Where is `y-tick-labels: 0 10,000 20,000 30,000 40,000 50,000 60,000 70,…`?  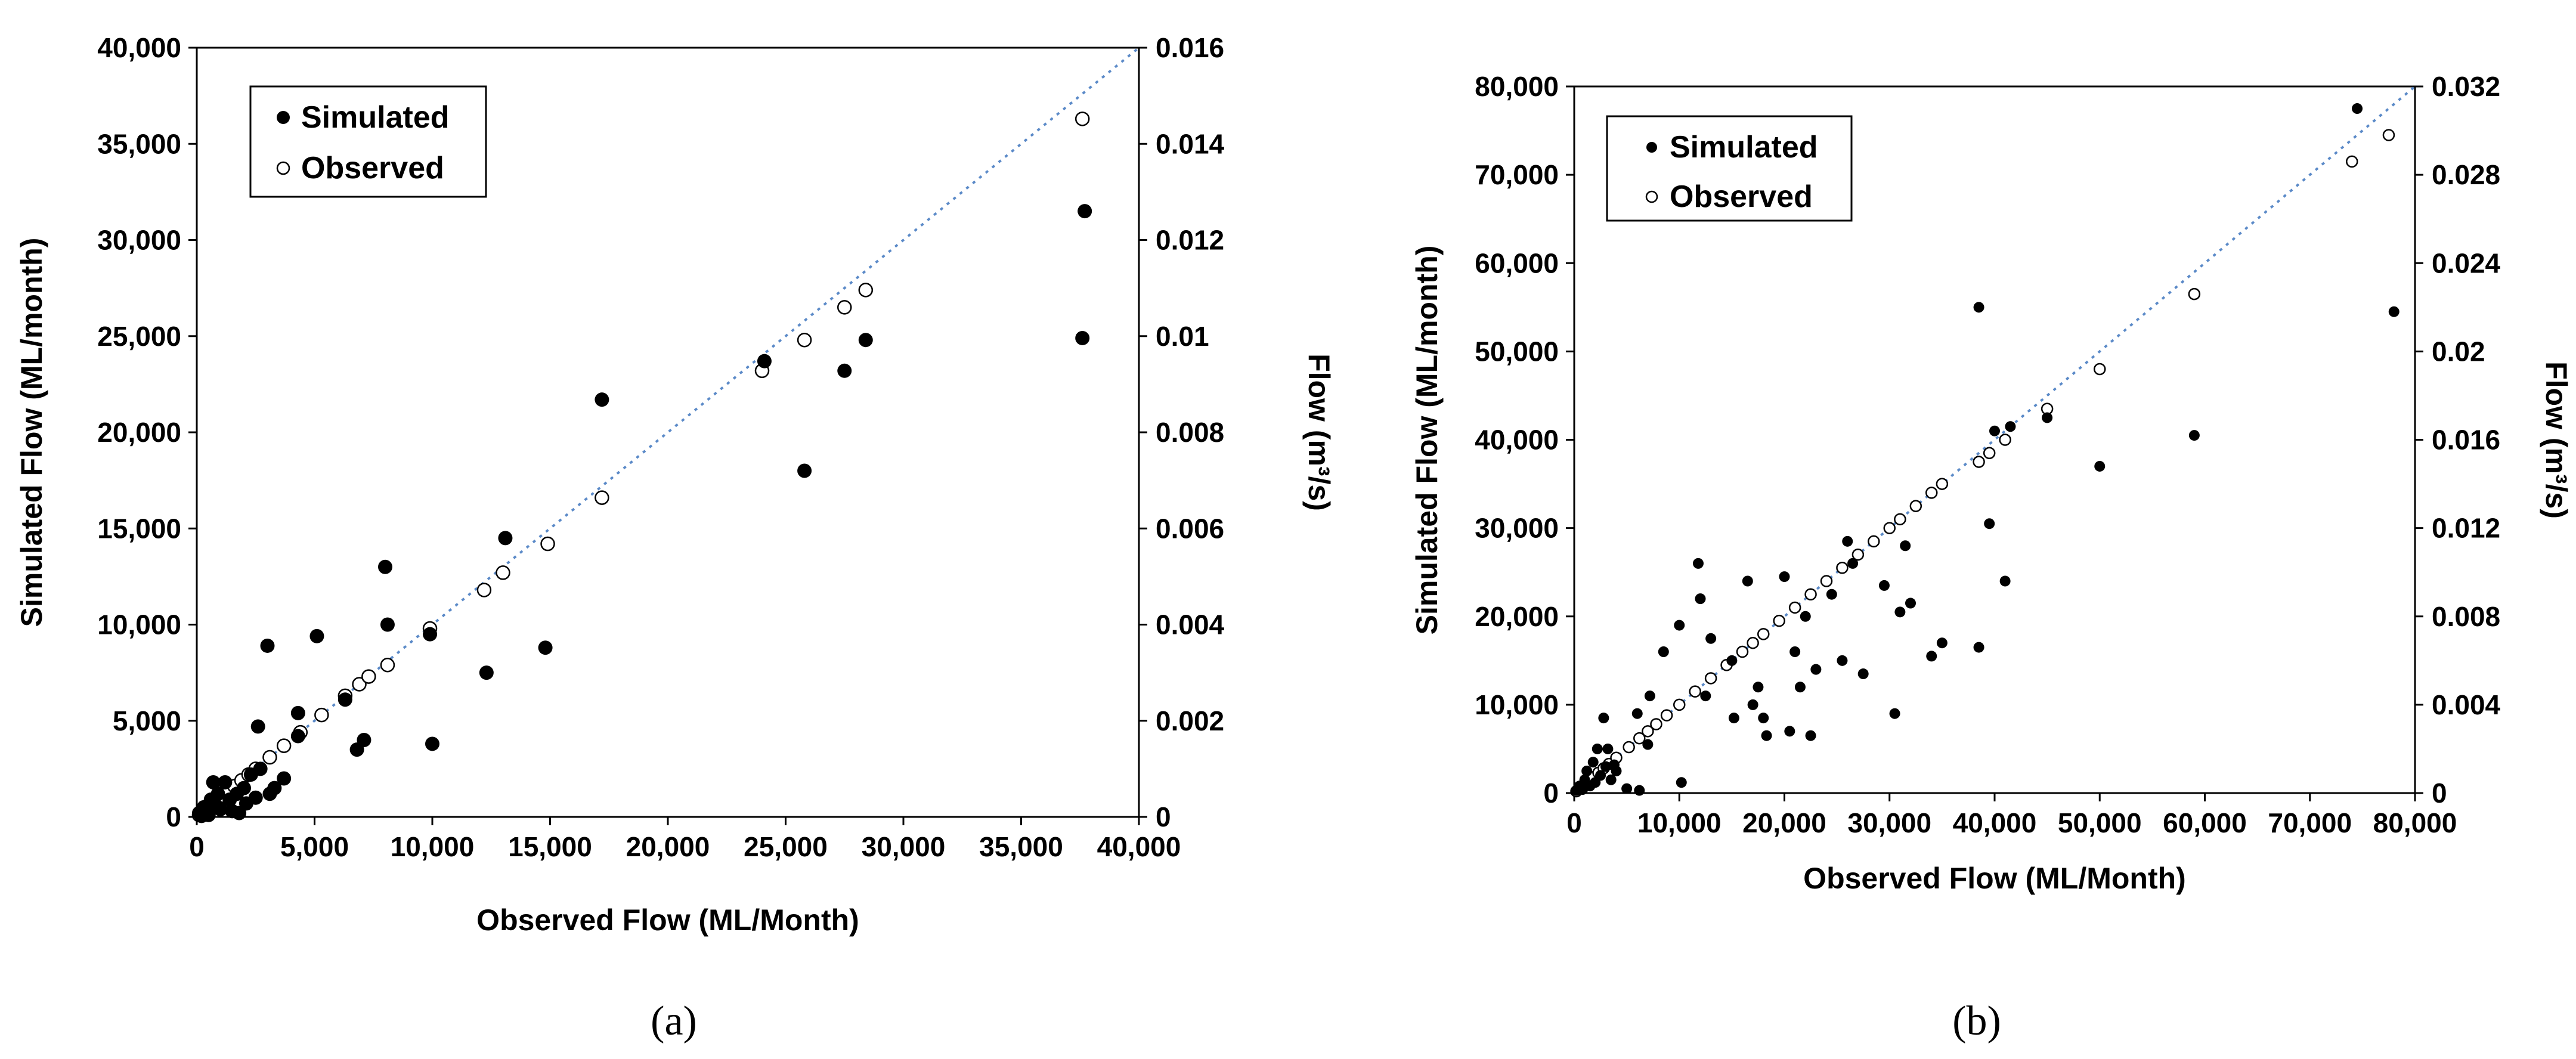
y-tick-labels: 0 10,000 20,000 30,000 40,000 50,000 60,000 70,… is located at coordinates (1517, 440).